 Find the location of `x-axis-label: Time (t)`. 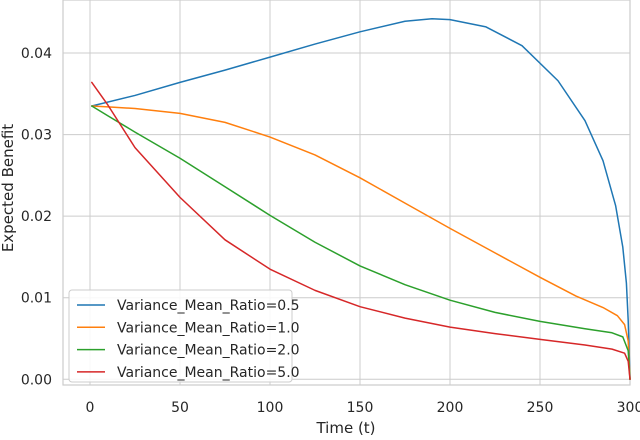

x-axis-label: Time (t) is located at coordinates (345, 428).